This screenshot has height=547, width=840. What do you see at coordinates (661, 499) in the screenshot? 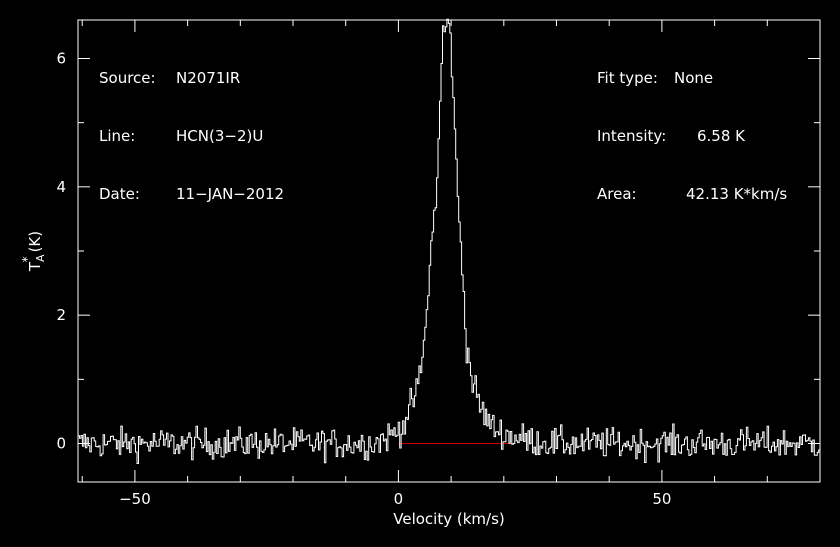
I see `x-tick-label: 50` at bounding box center [661, 499].